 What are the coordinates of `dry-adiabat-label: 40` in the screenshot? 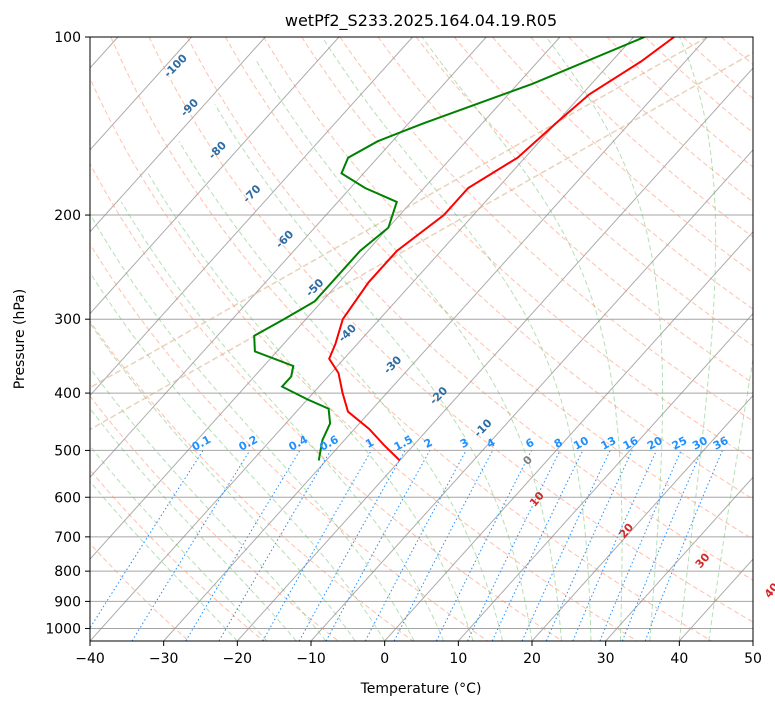 It's located at (768, 590).